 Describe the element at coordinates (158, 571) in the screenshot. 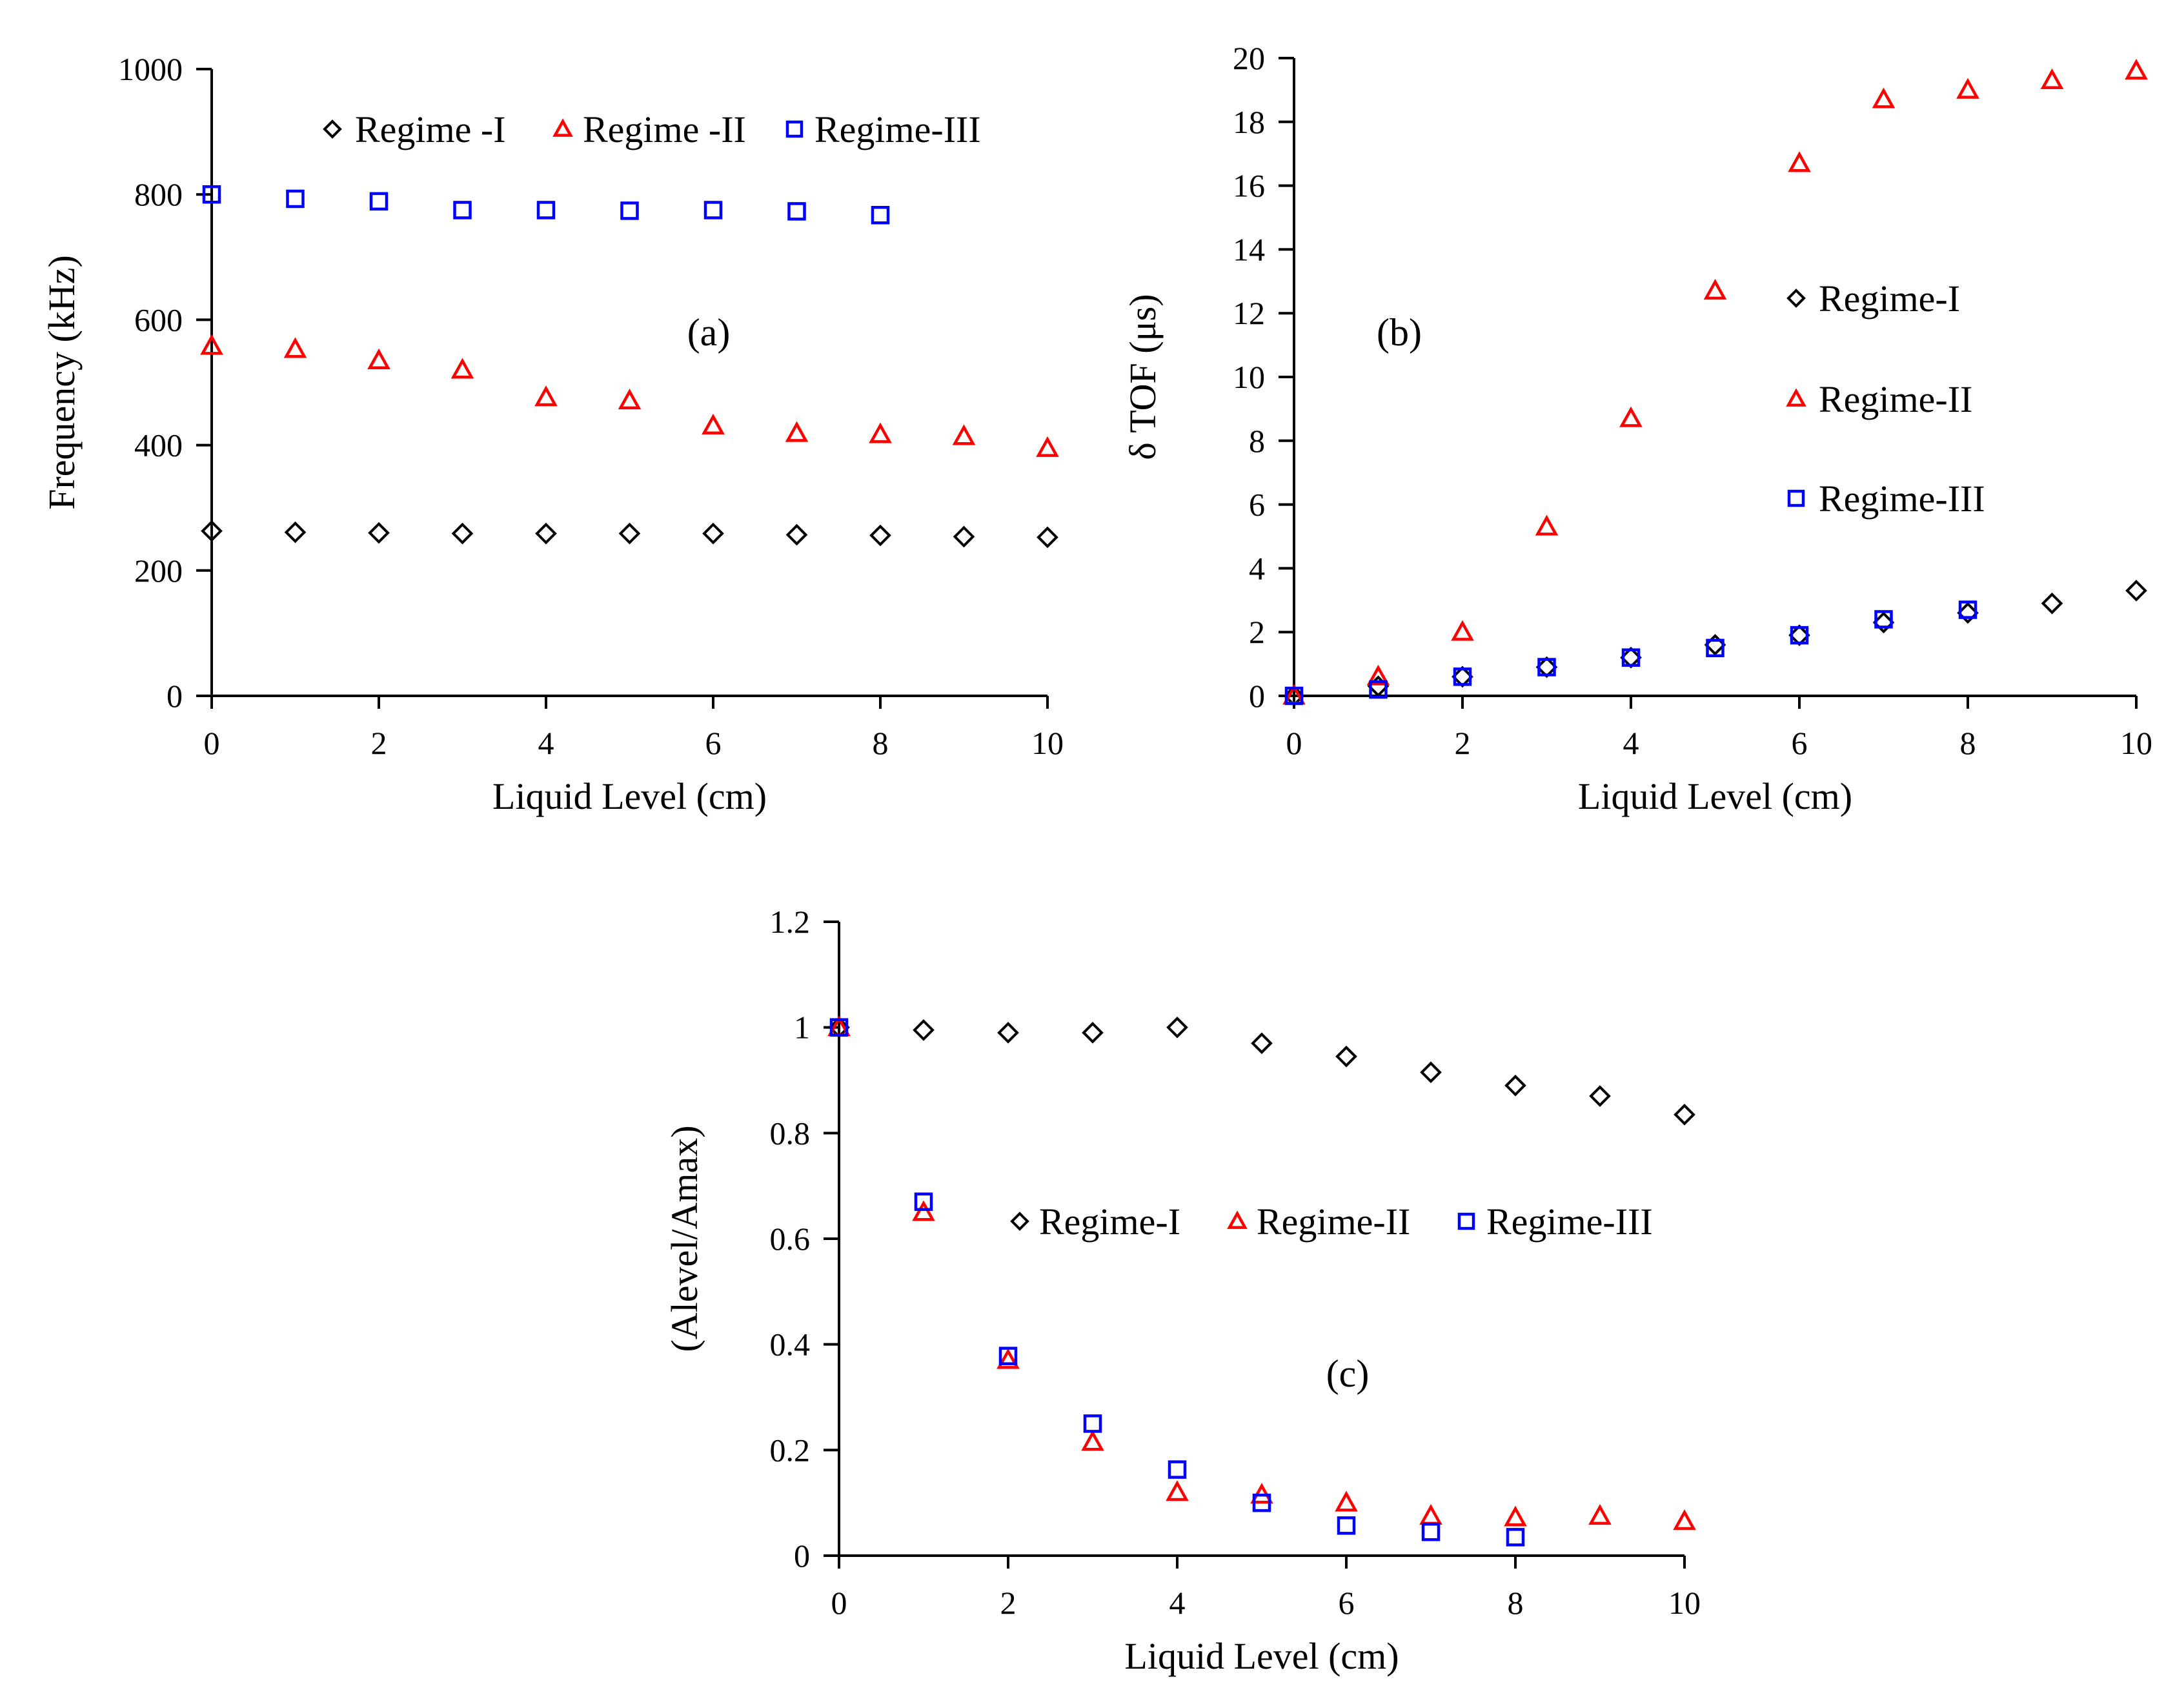

I see `y-tick-label: 200` at that location.